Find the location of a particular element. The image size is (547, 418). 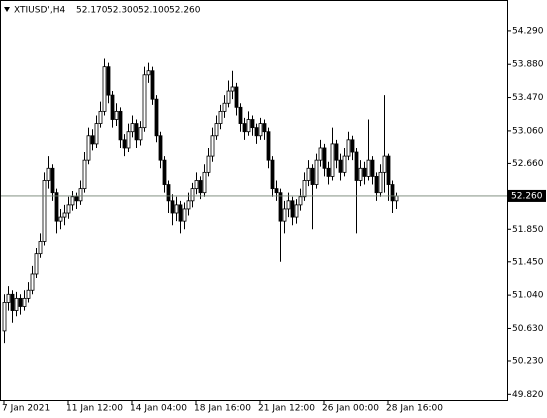

x-tick-label: 18 Jan 16:00 is located at coordinates (222, 409).